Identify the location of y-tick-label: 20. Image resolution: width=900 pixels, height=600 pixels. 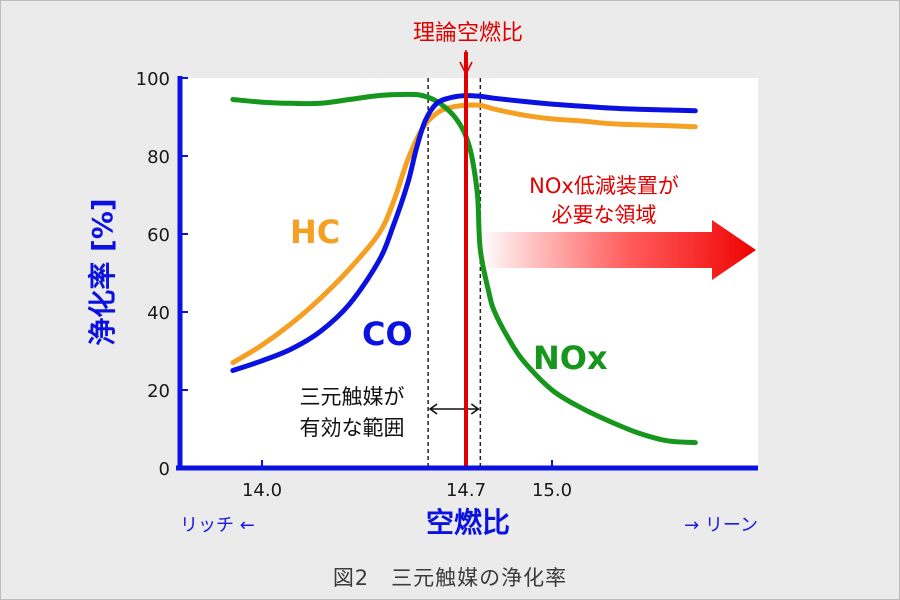
(158, 391).